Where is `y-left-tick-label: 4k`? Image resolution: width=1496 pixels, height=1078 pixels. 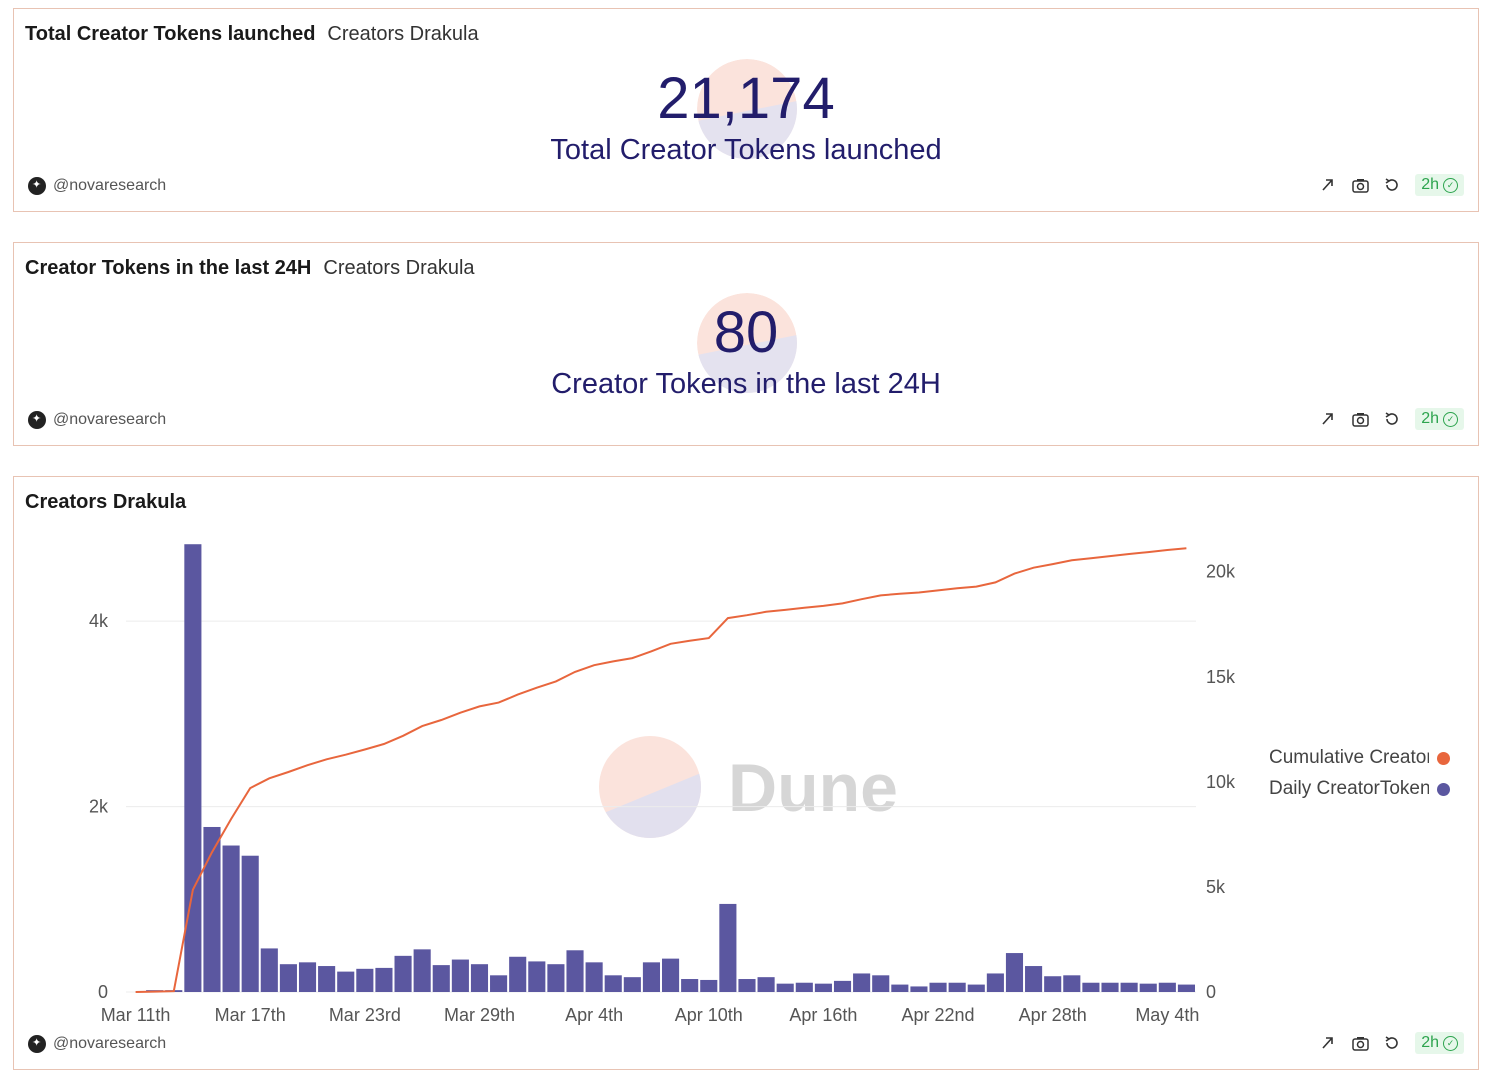 y-left-tick-label: 4k is located at coordinates (99, 621).